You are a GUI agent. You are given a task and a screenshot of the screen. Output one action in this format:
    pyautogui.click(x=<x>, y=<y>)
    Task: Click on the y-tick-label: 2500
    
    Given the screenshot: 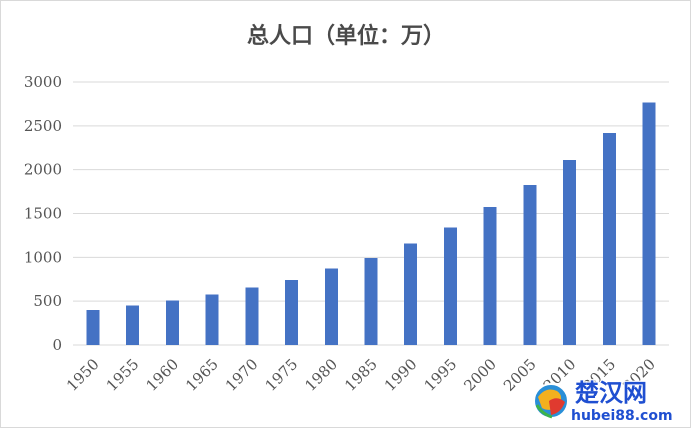 What is the action you would take?
    pyautogui.click(x=43, y=126)
    